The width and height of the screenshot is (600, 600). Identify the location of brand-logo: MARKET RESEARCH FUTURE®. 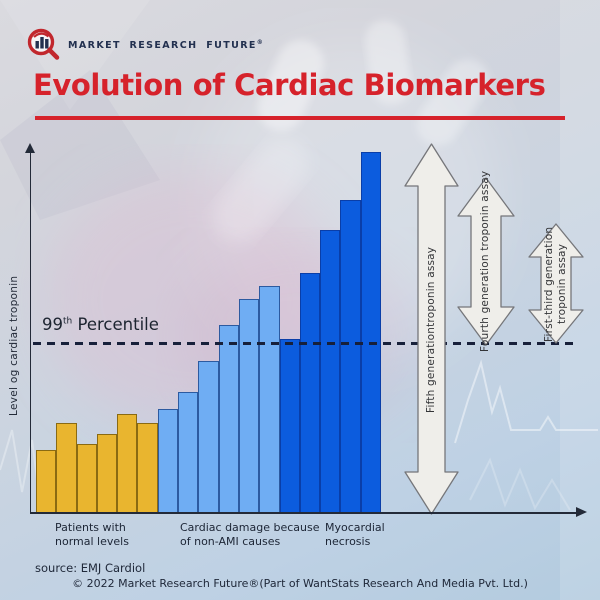
(145, 45).